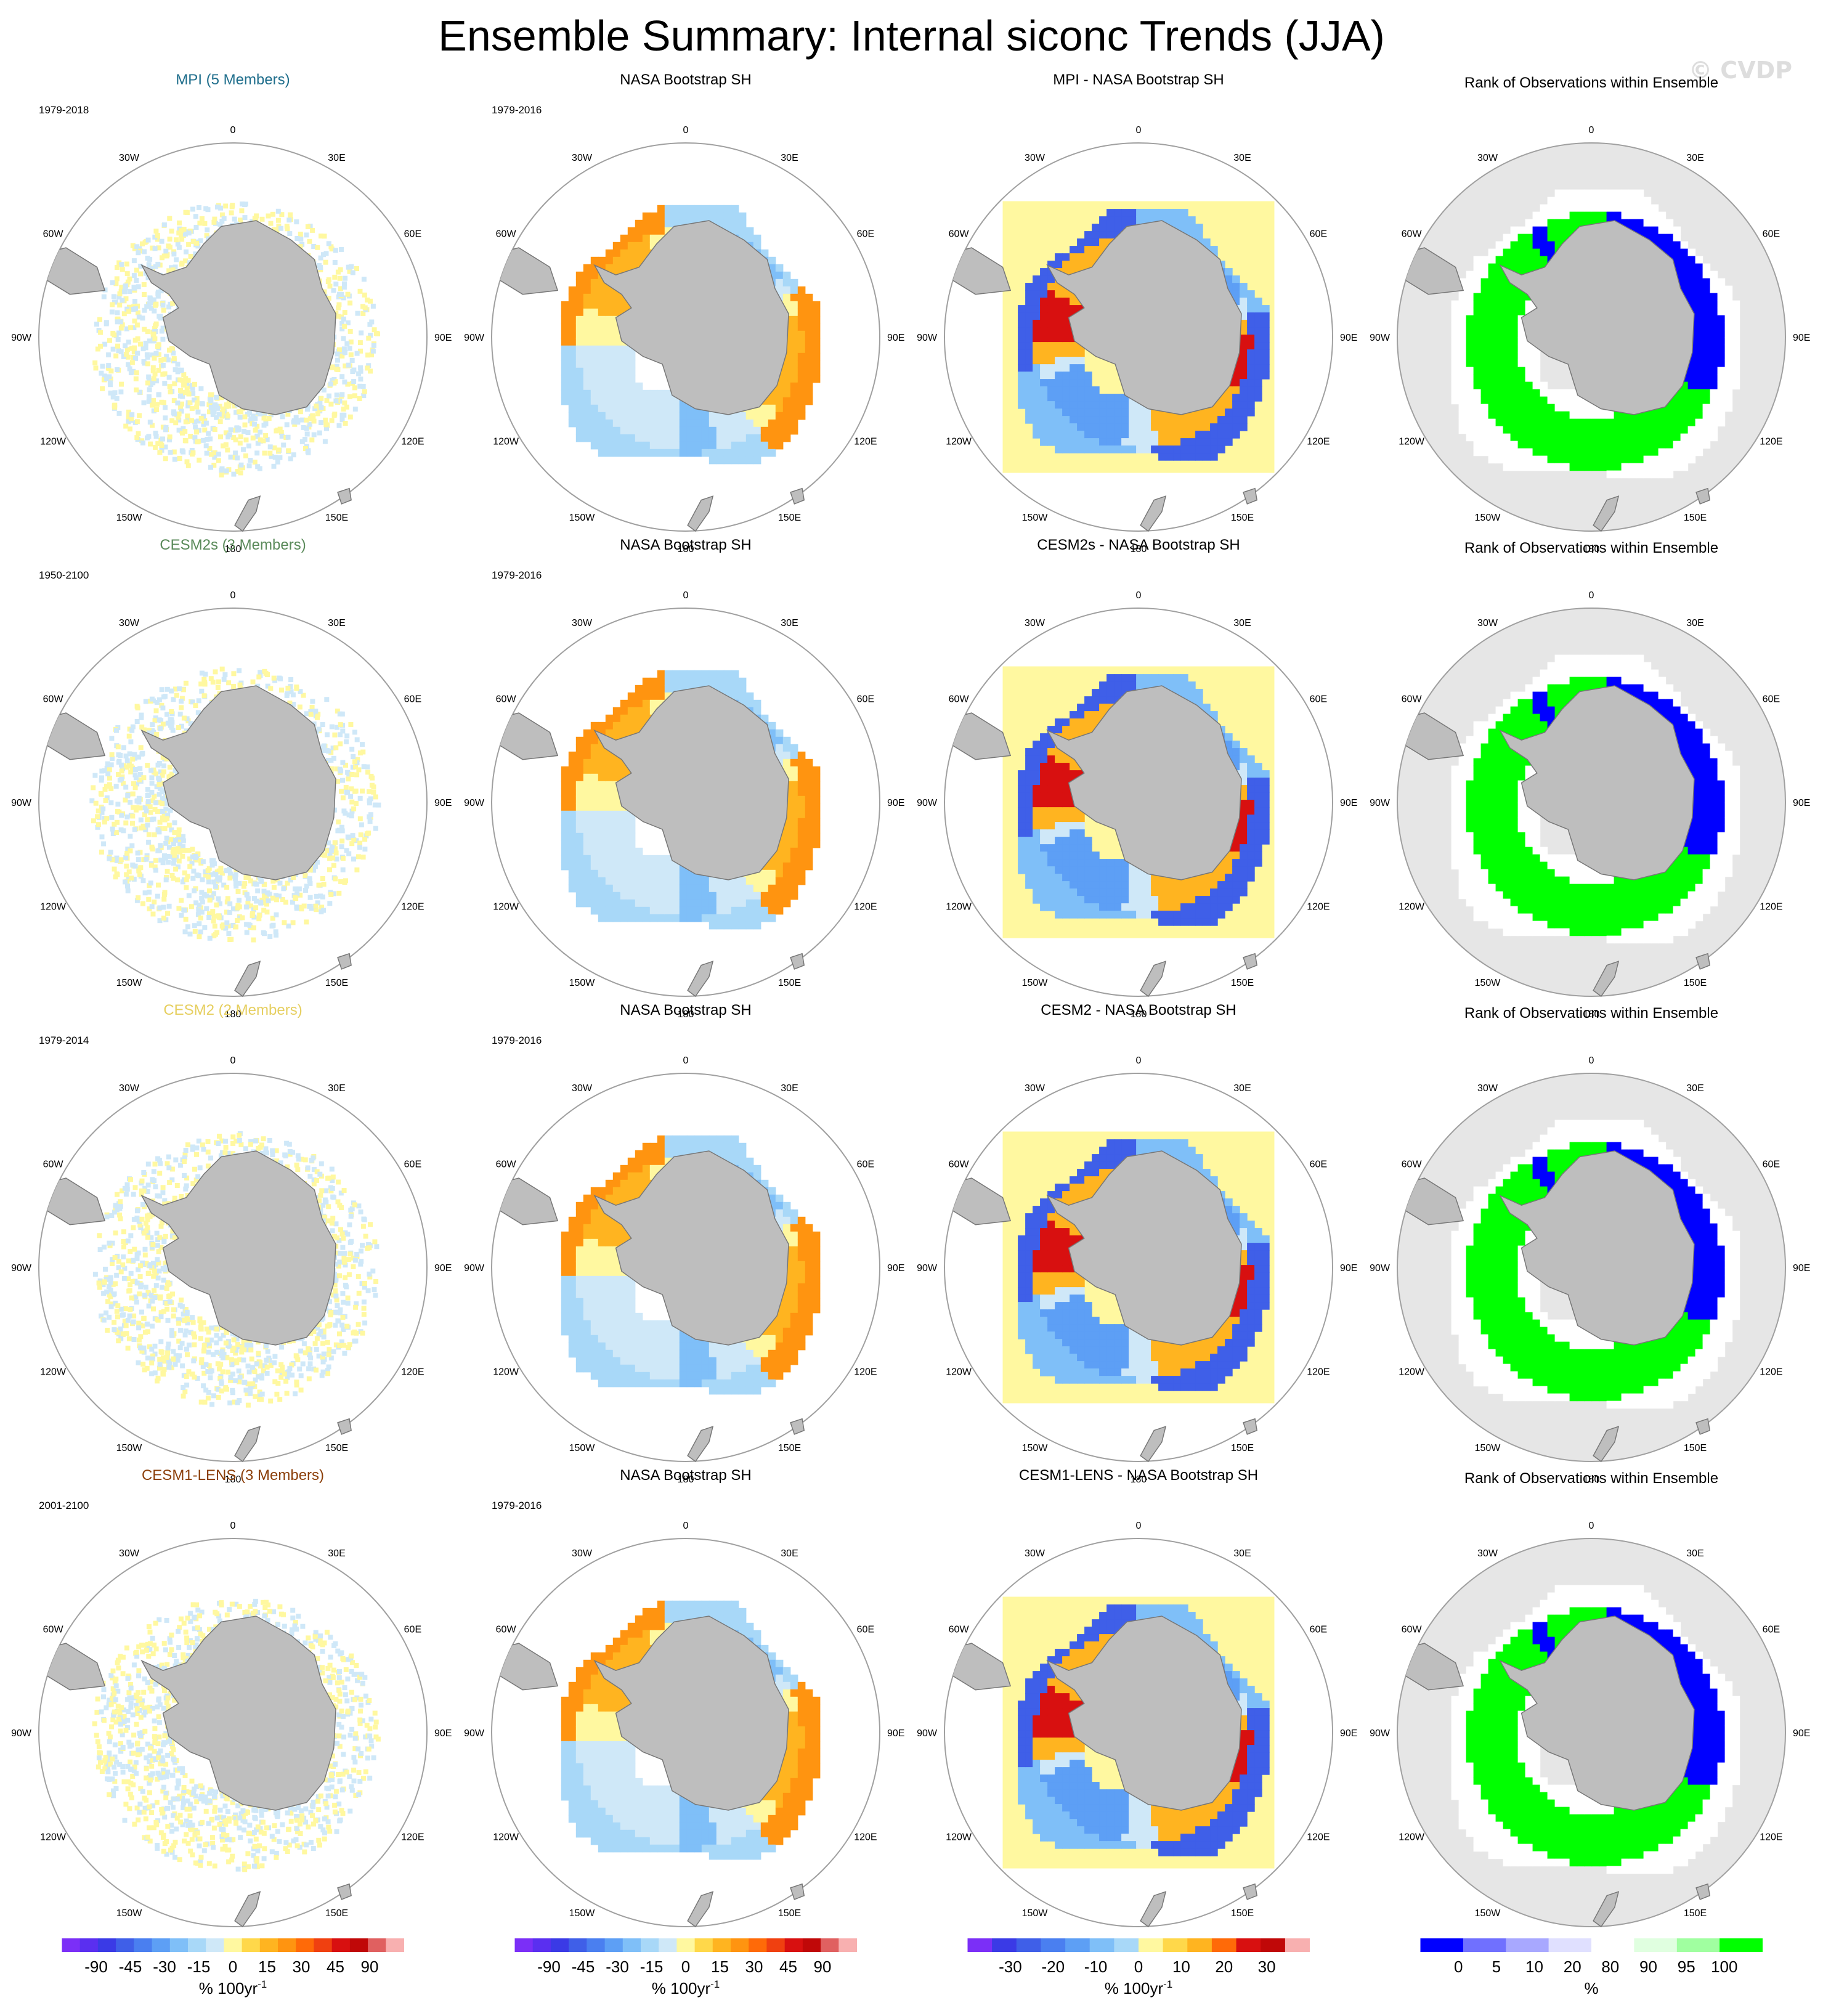 This screenshot has width=1823, height=2016. Describe the element at coordinates (1740, 70) in the screenshot. I see `watermark: © CVDP` at that location.